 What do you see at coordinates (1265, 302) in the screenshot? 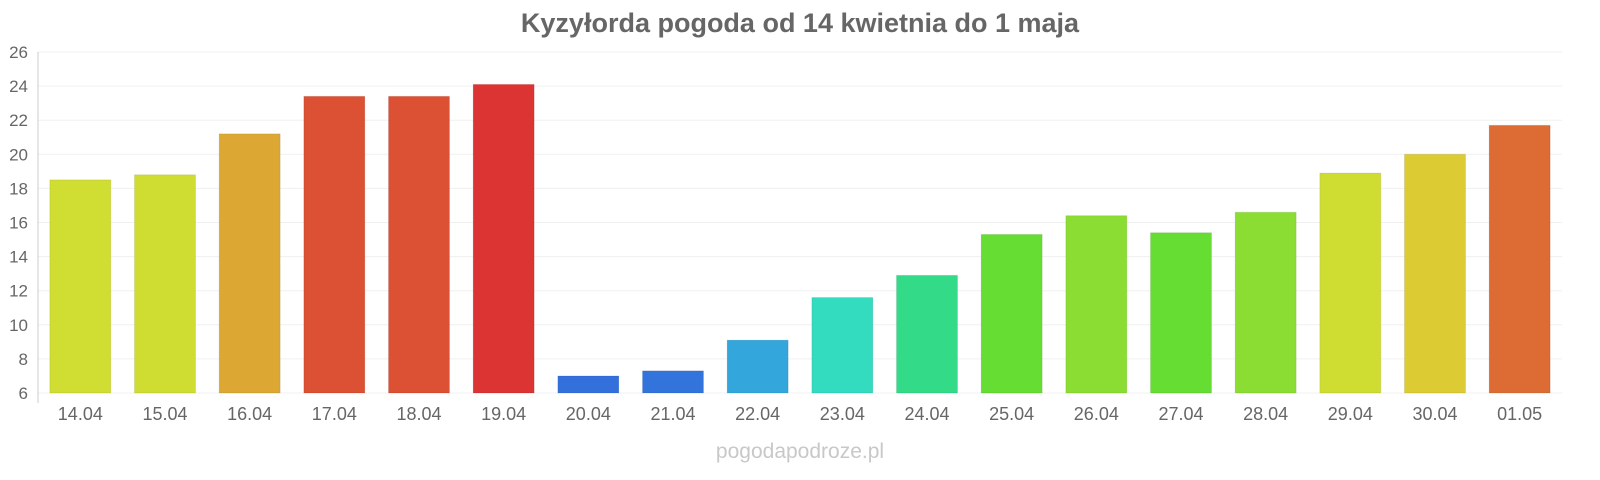
I see `bar-28.04` at bounding box center [1265, 302].